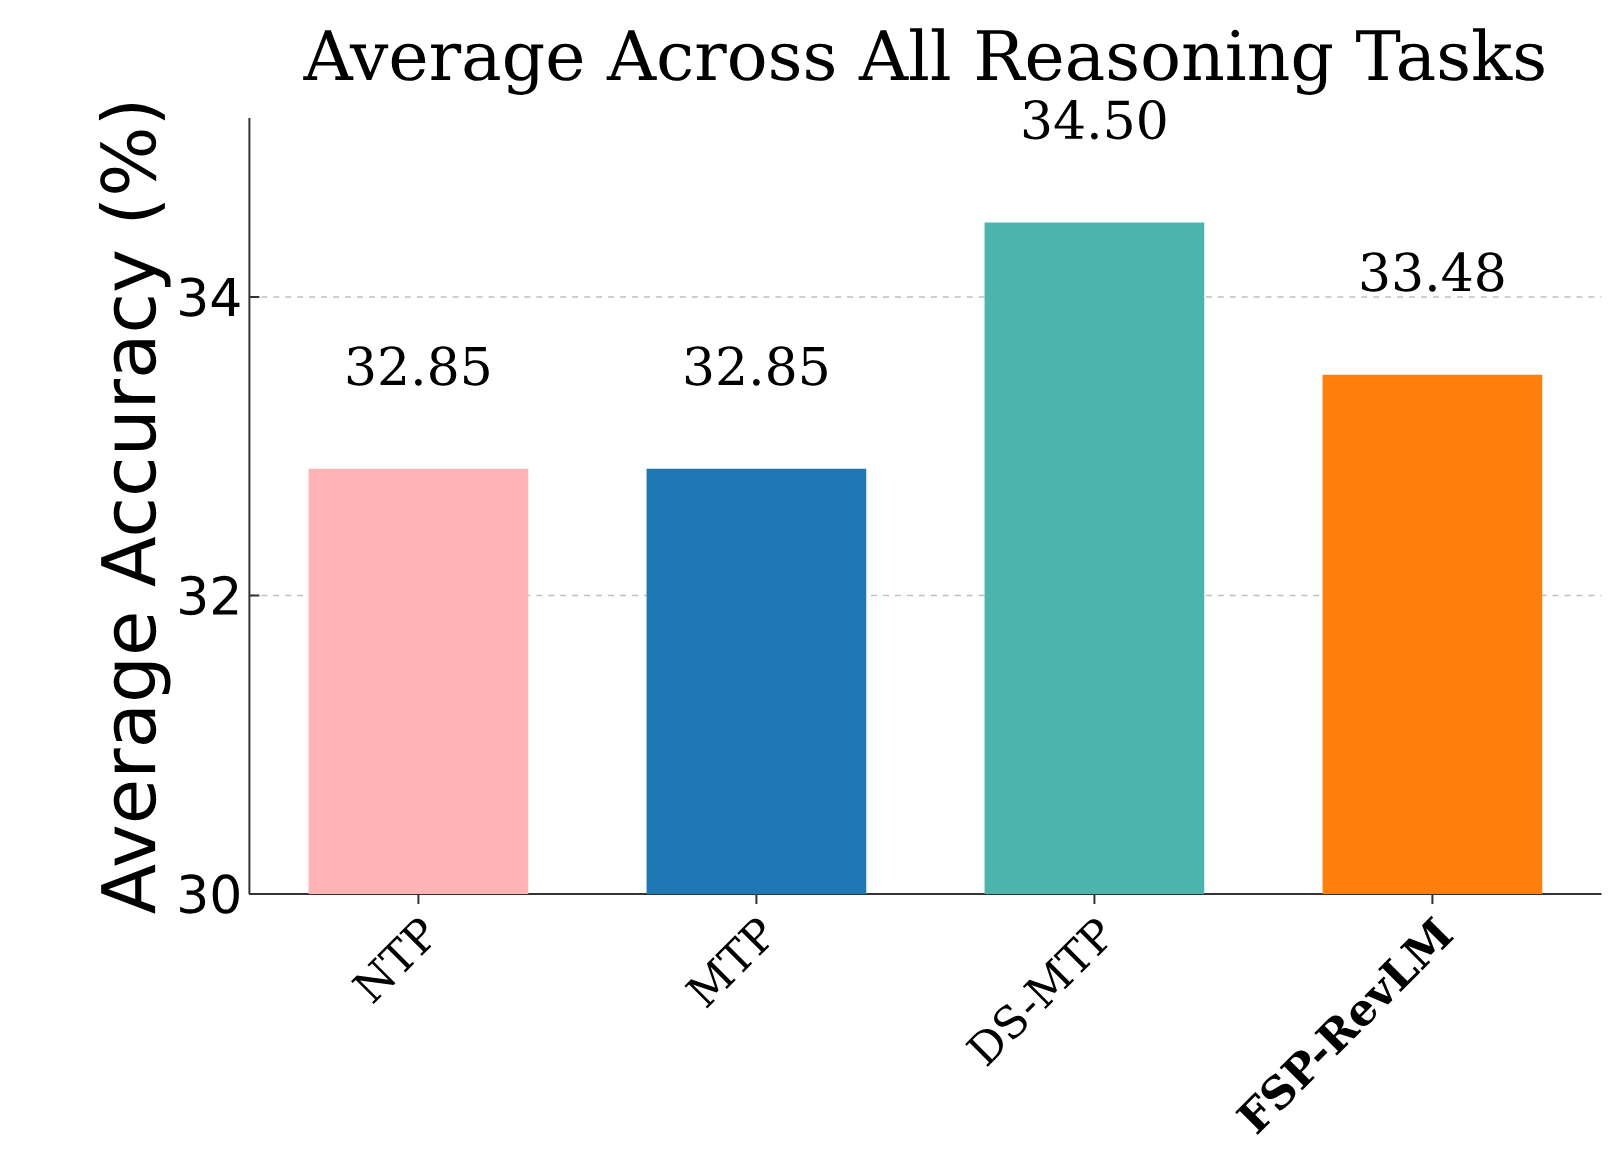  I want to click on data-label: 33.48, so click(1432, 272).